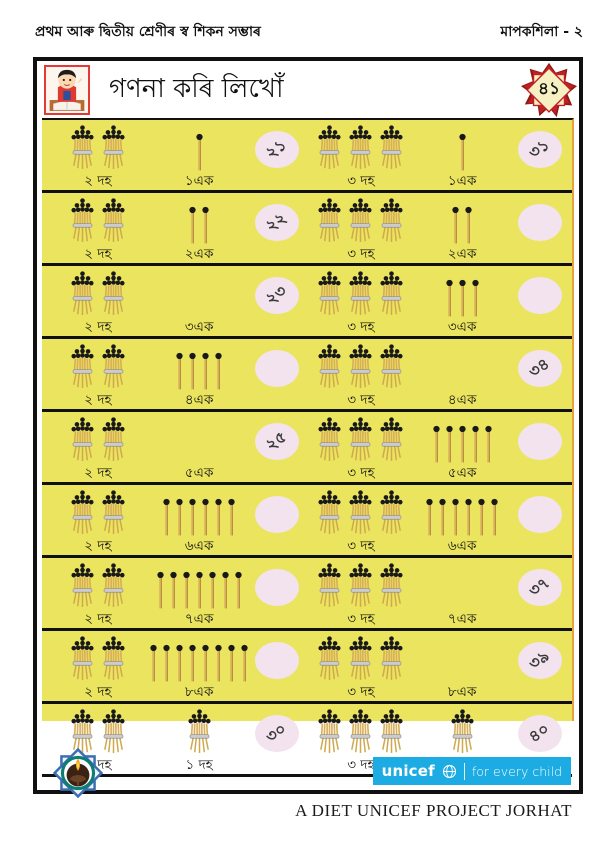 The height and width of the screenshot is (849, 600). I want to click on unicef-globe-icon, so click(449, 771).